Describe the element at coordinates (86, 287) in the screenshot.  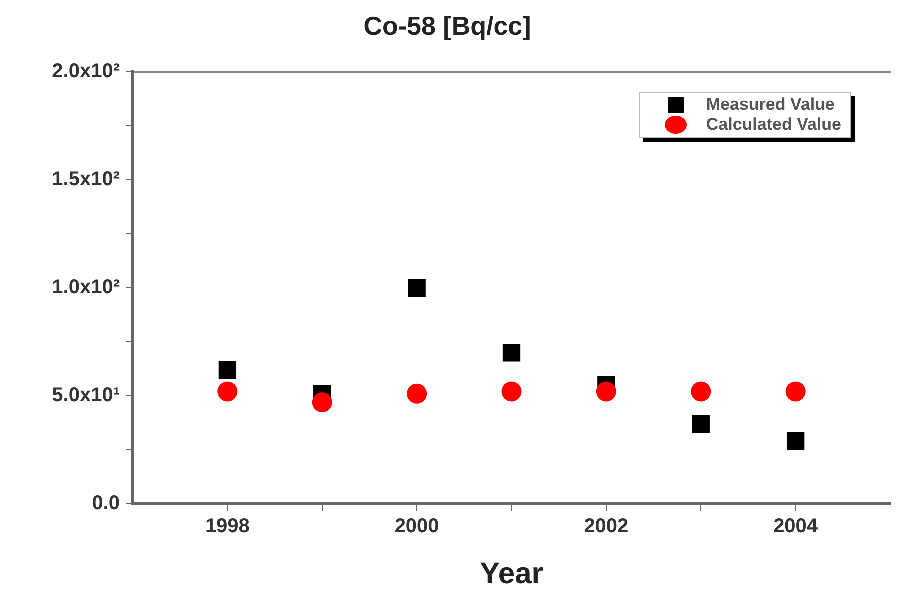
I see `y-tick-label: 1.0x10²` at that location.